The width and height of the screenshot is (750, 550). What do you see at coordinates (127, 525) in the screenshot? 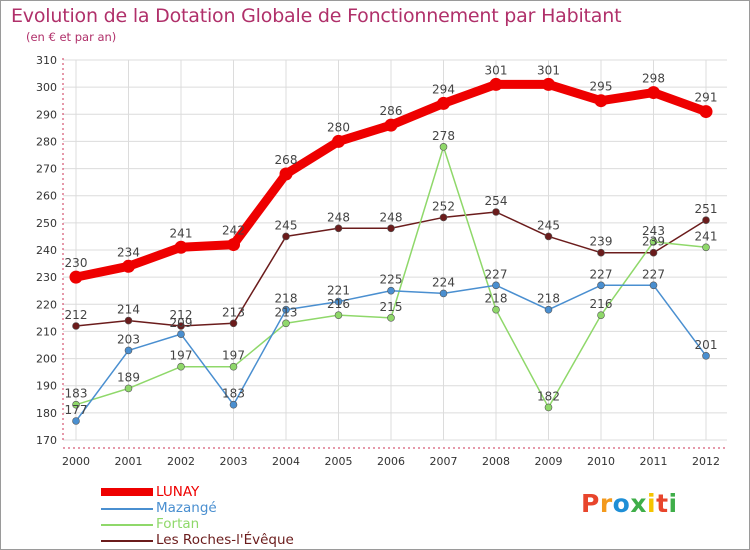
I see `legend-swatch-fortan` at bounding box center [127, 525].